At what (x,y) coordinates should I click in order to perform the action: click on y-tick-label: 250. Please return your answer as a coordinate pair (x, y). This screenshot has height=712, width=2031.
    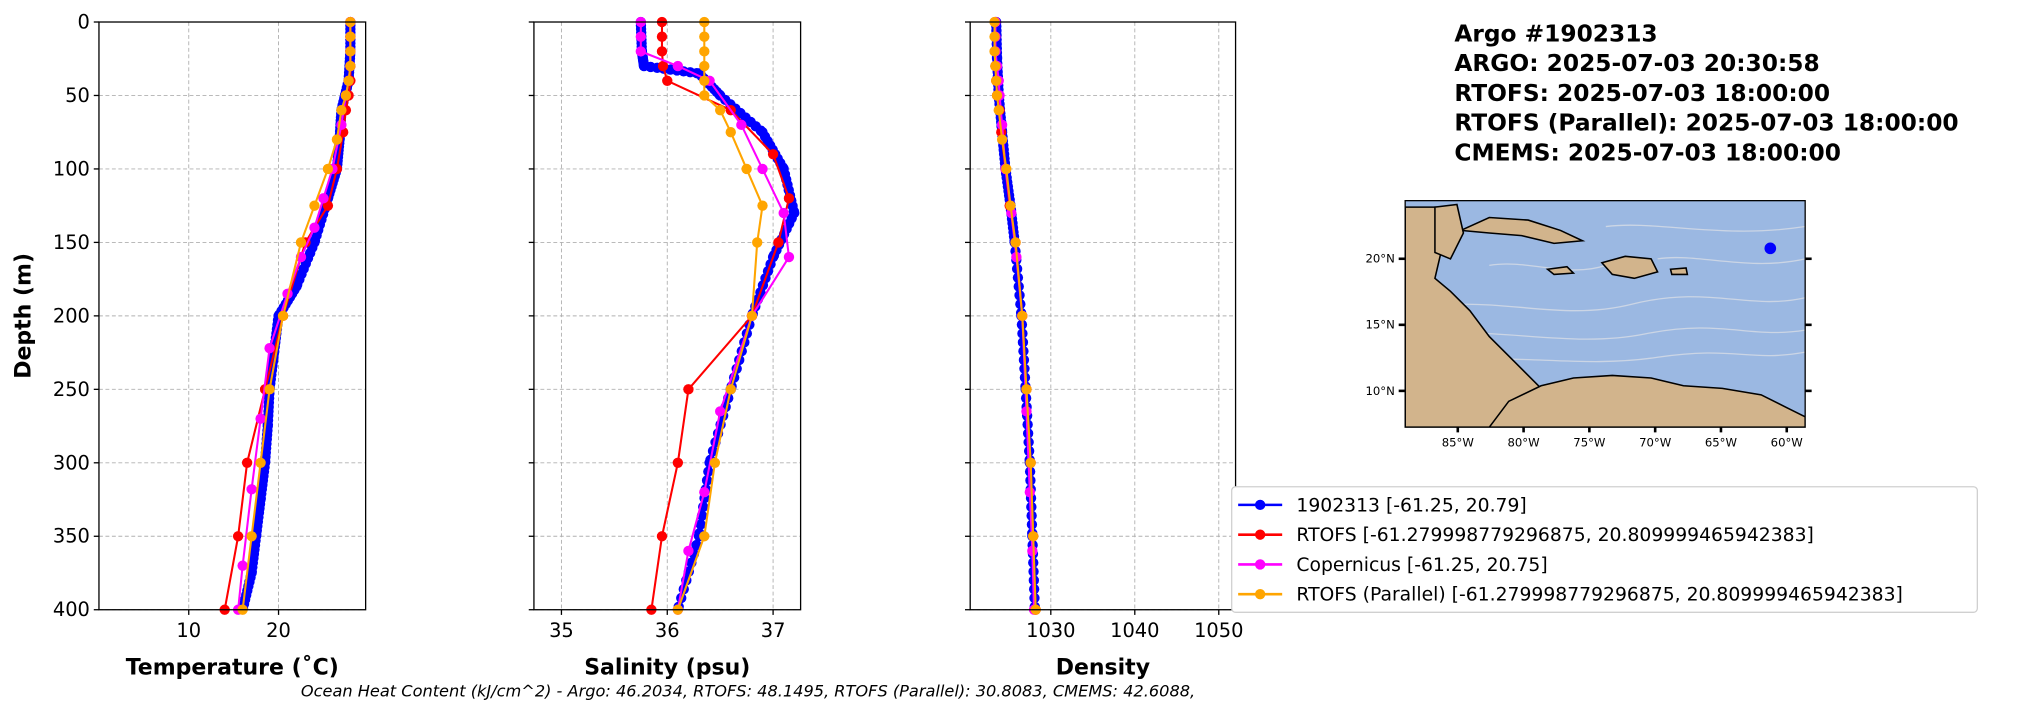
    Looking at the image, I should click on (71, 389).